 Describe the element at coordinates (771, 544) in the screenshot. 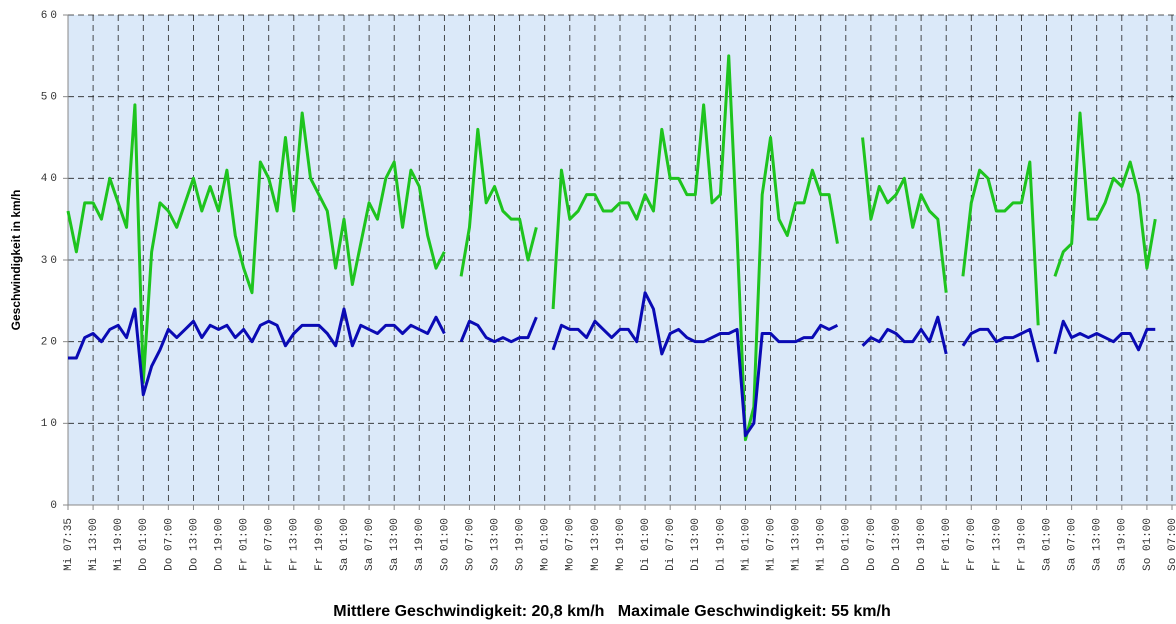

I see `x-tick-label: Mi 07:00` at that location.